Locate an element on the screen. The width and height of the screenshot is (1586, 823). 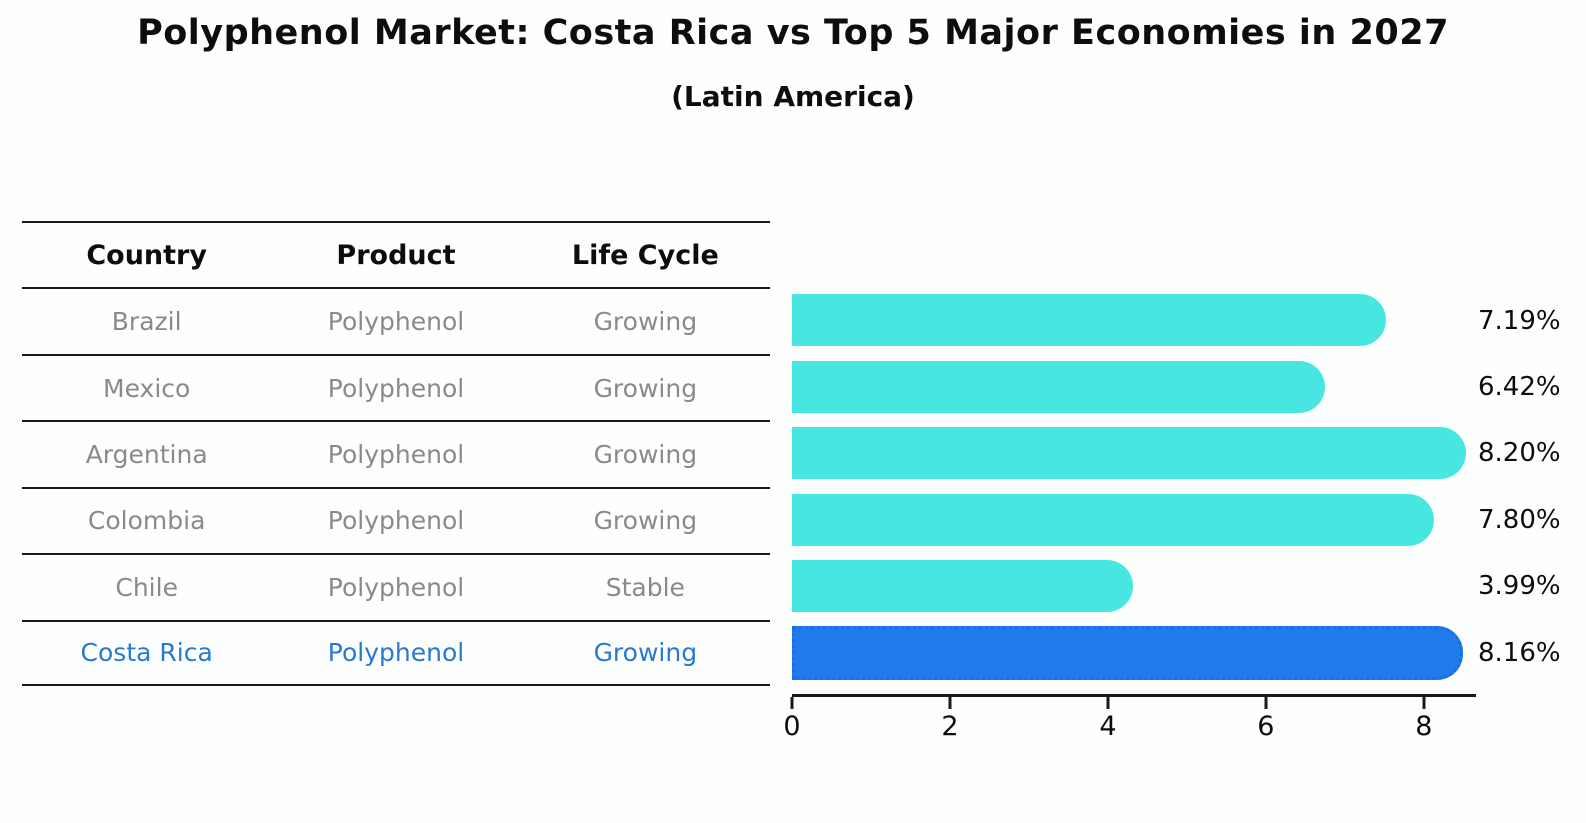
bar-row: 7.19% is located at coordinates (1189, 320).